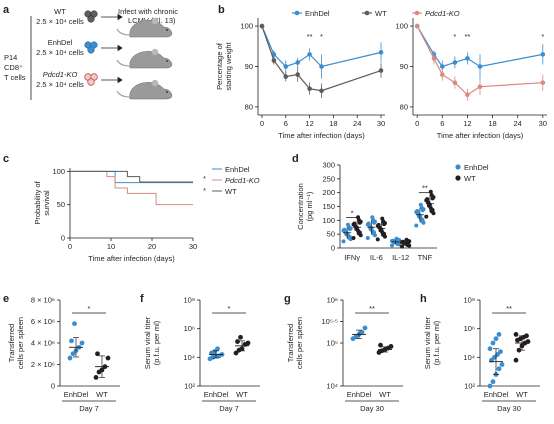 The height and width of the screenshot is (424, 554). What do you see at coordinates (401, 26) in the screenshot?
I see `b-right-ytick-label: 100` at bounding box center [401, 26].